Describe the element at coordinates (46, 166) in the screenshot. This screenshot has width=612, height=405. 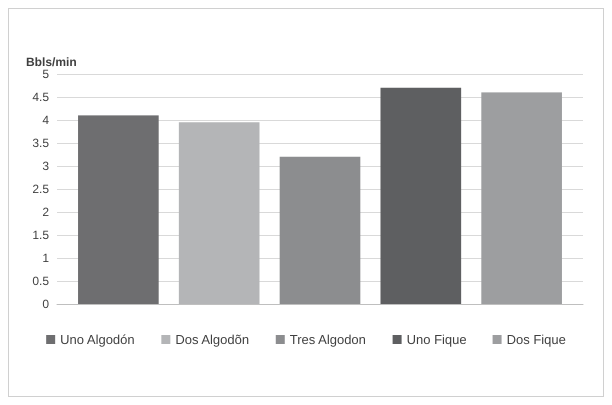
I see `y-tick-label: 3` at that location.